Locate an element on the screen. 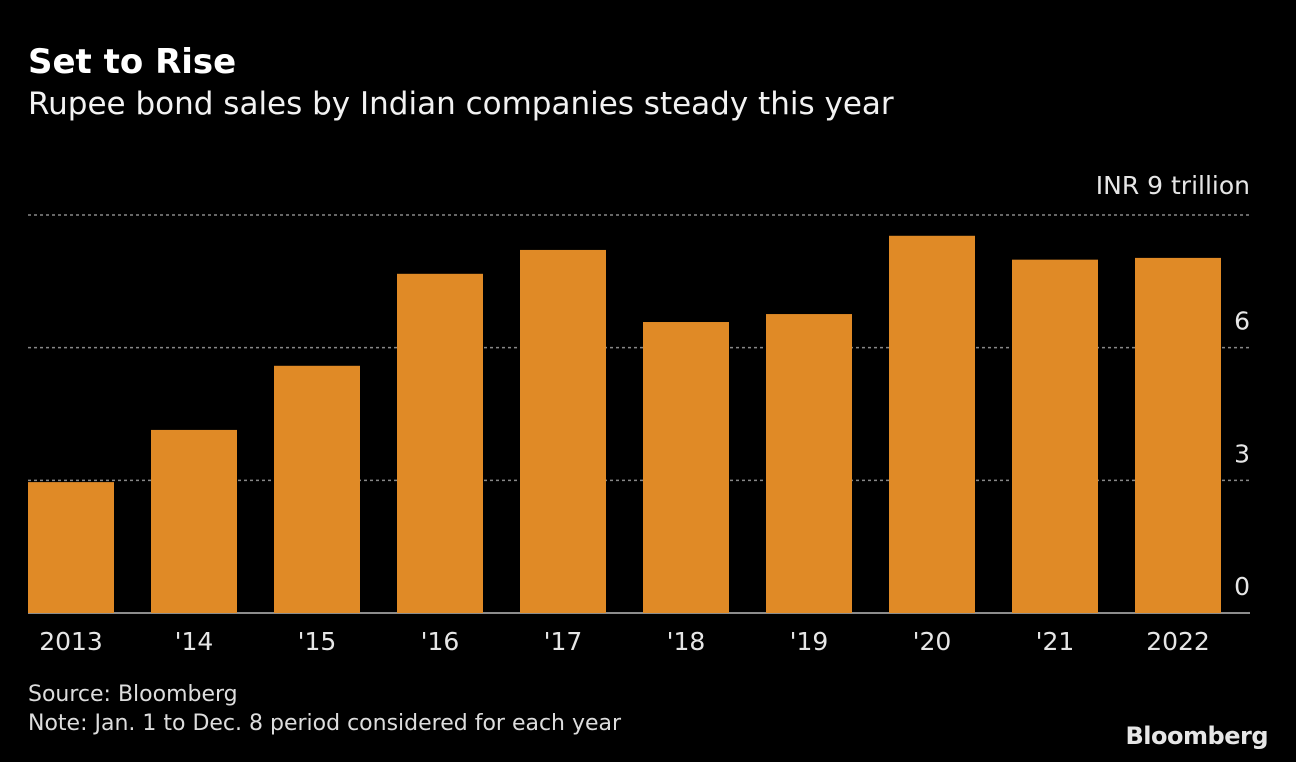 The width and height of the screenshot is (1296, 762). x-tick-label: '21 is located at coordinates (1055, 641).